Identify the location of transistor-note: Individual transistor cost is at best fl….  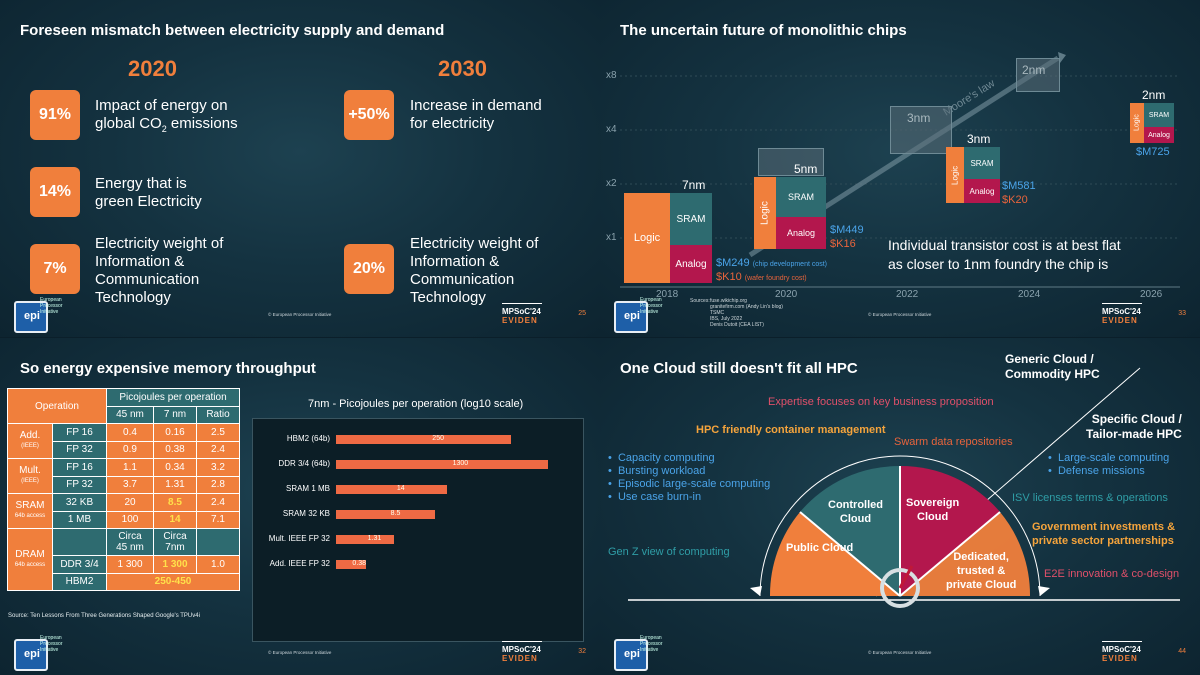
(1004, 255).